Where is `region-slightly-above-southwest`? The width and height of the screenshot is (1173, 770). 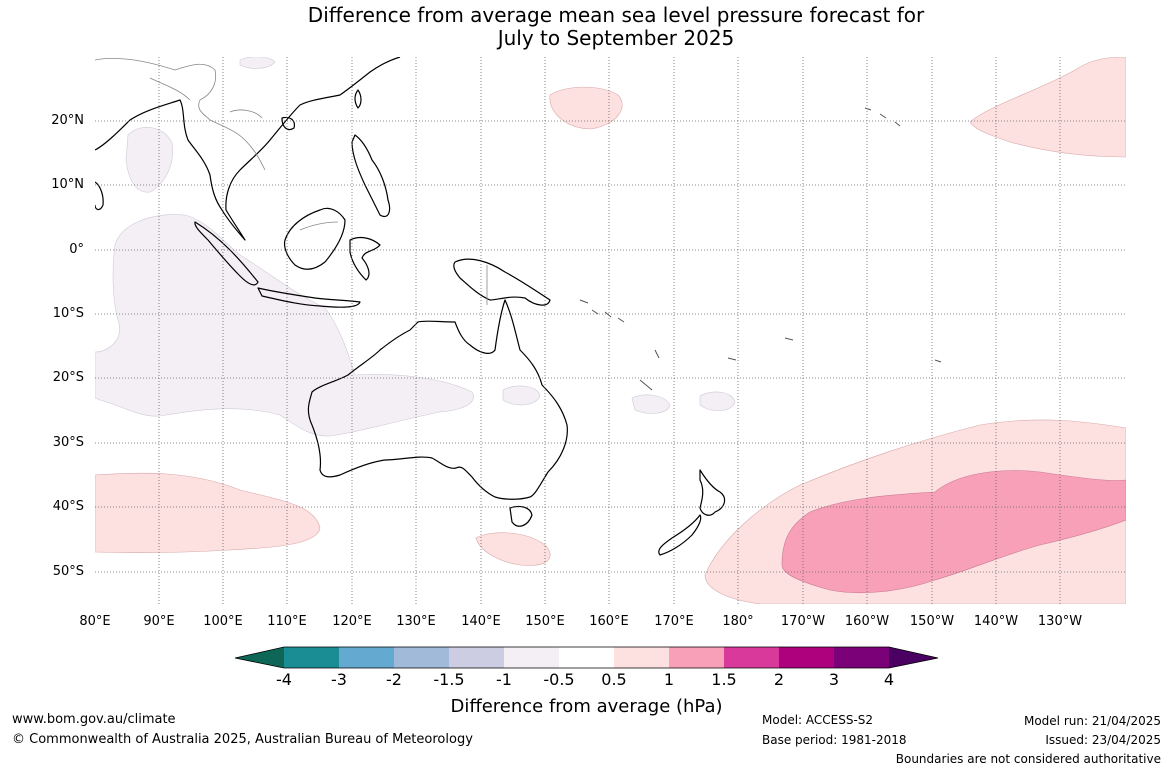
region-slightly-above-southwest is located at coordinates (208, 512).